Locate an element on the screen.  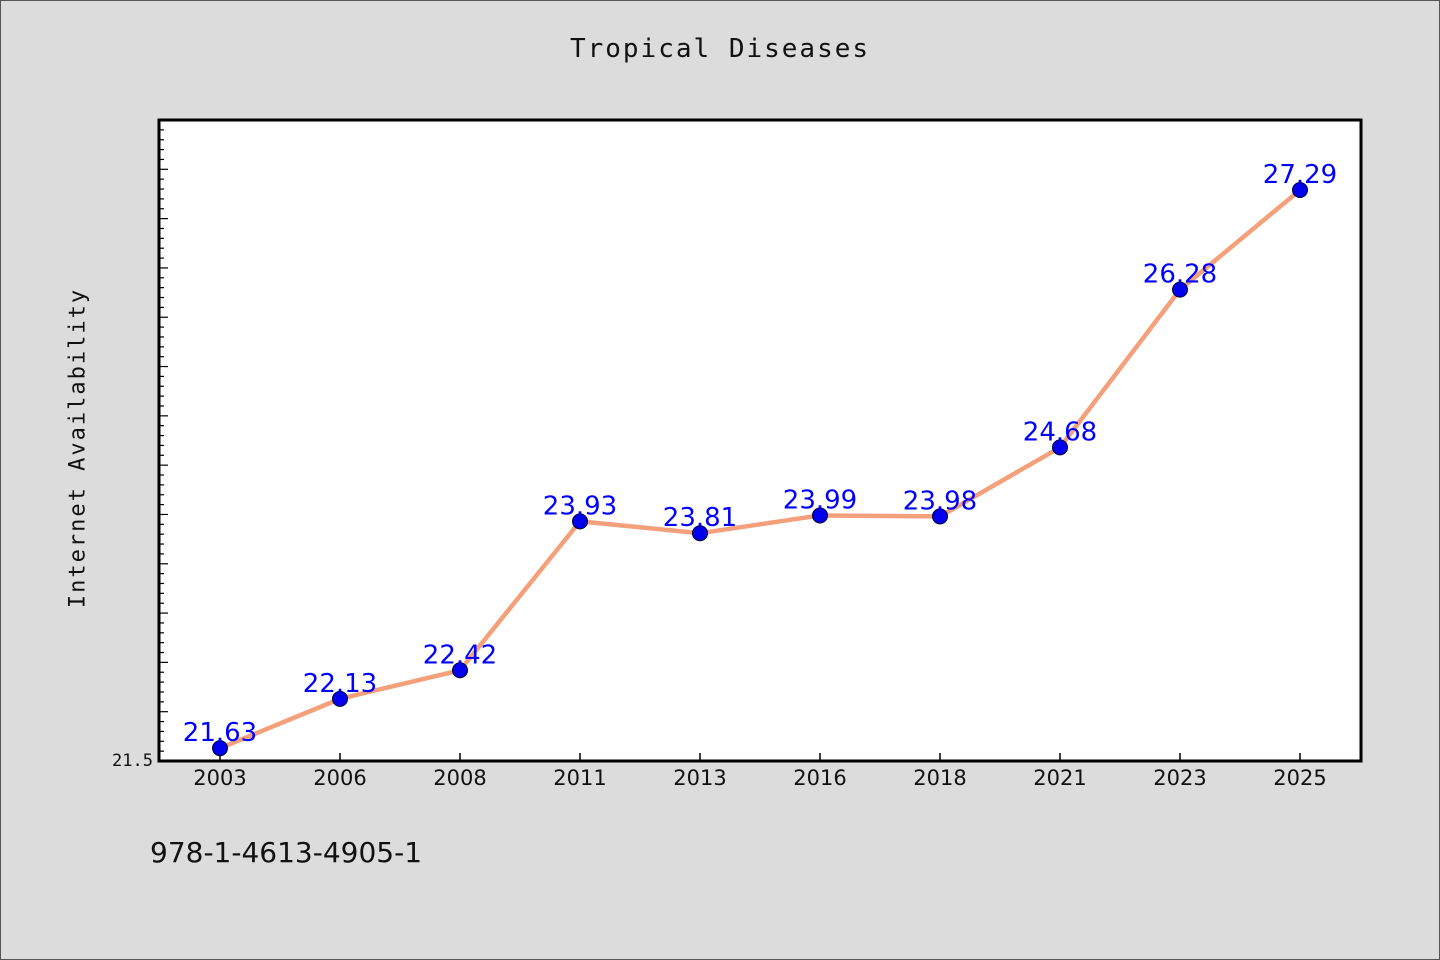
data-label: 23.81 is located at coordinates (700, 518).